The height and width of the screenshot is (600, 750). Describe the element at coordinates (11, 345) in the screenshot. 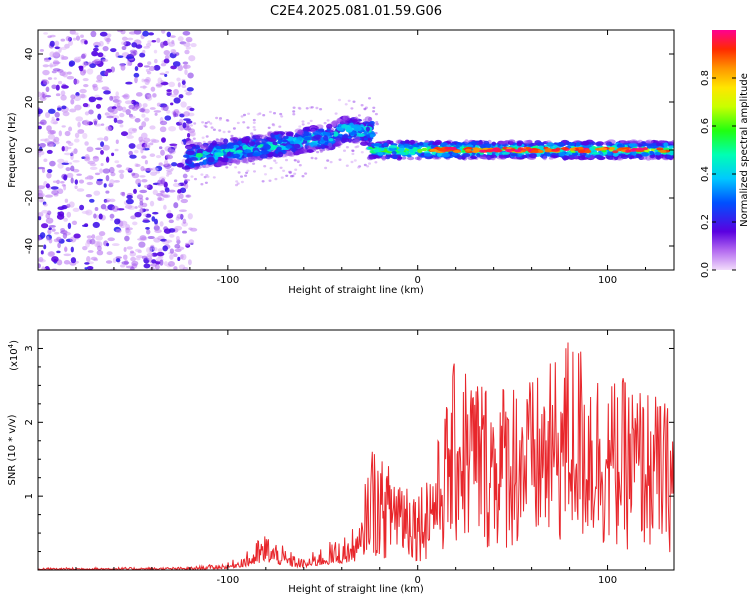

I see `snr-scale-exponent: 4` at that location.